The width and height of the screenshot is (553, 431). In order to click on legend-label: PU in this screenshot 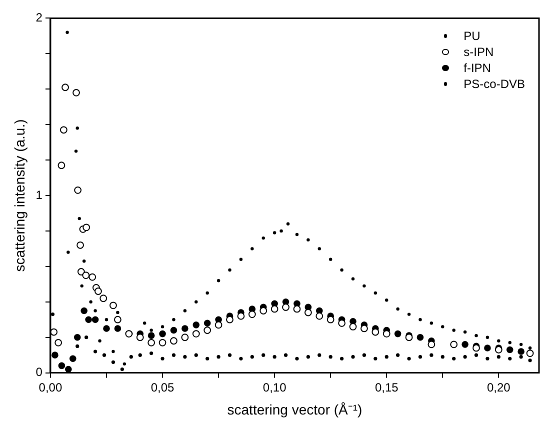, I will do `click(472, 36)`.